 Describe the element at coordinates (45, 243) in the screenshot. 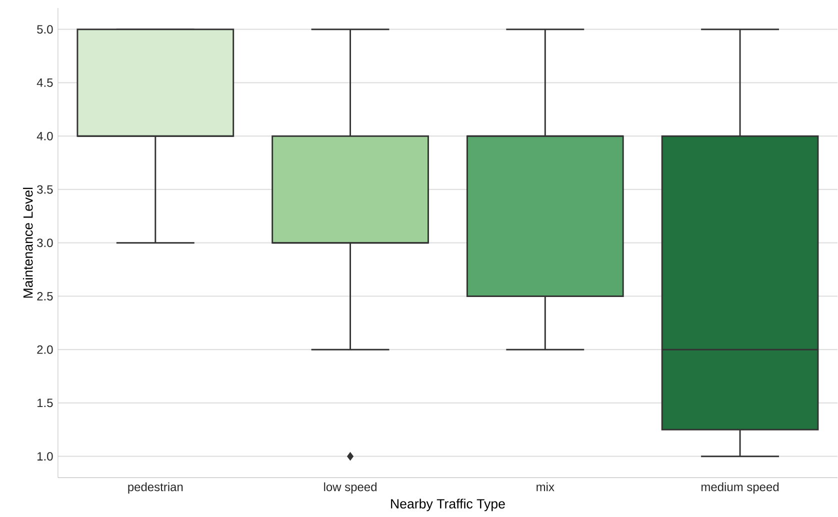

I see `y-tick-label: 3.0` at that location.